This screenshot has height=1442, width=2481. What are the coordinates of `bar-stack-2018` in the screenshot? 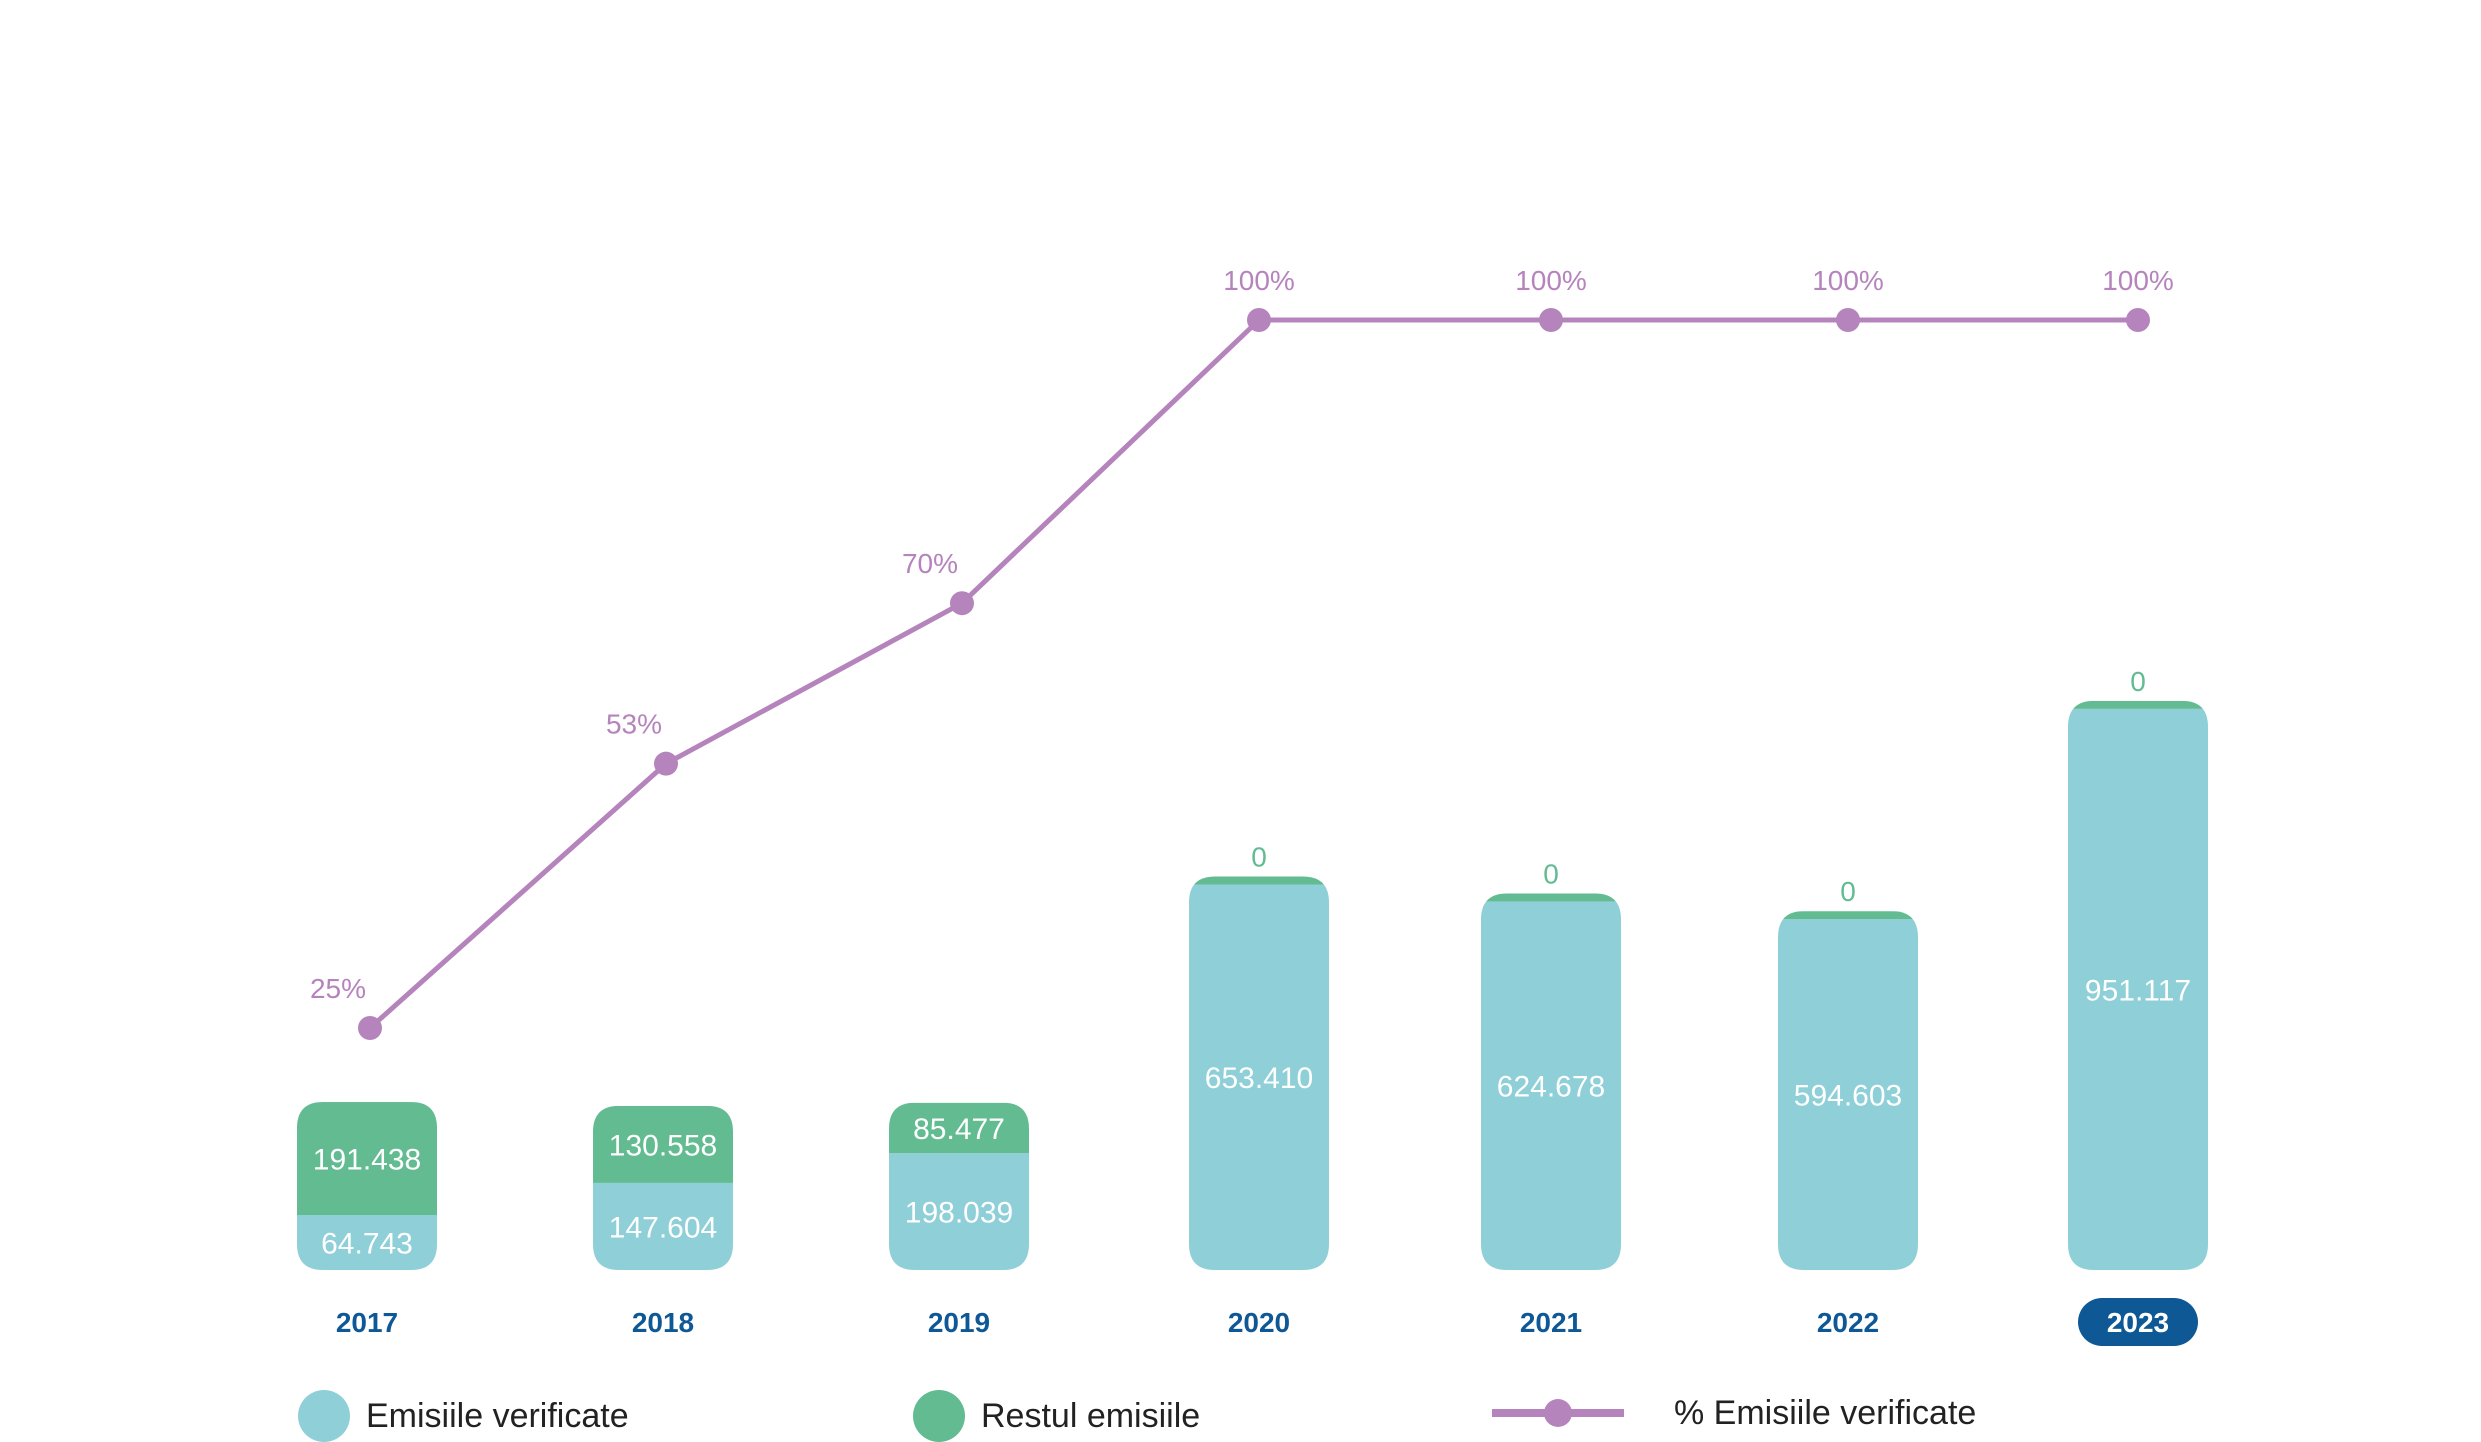 It's located at (663, 1187).